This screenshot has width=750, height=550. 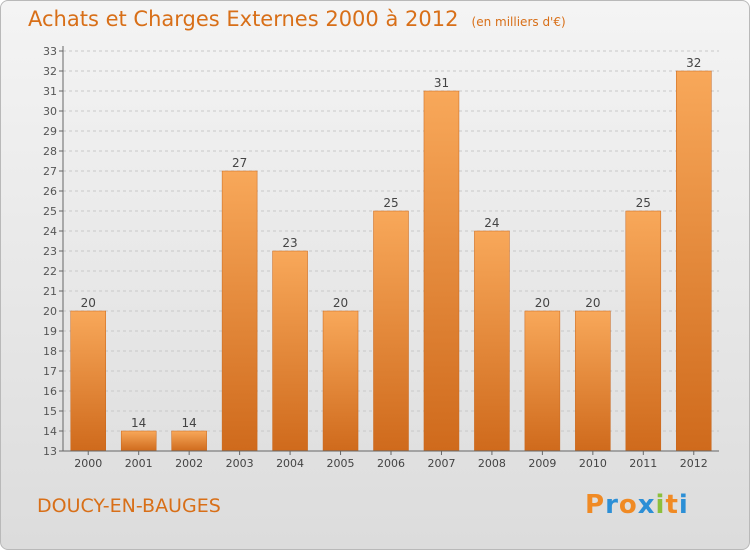 I want to click on y-tick-label: 25, so click(x=50, y=211).